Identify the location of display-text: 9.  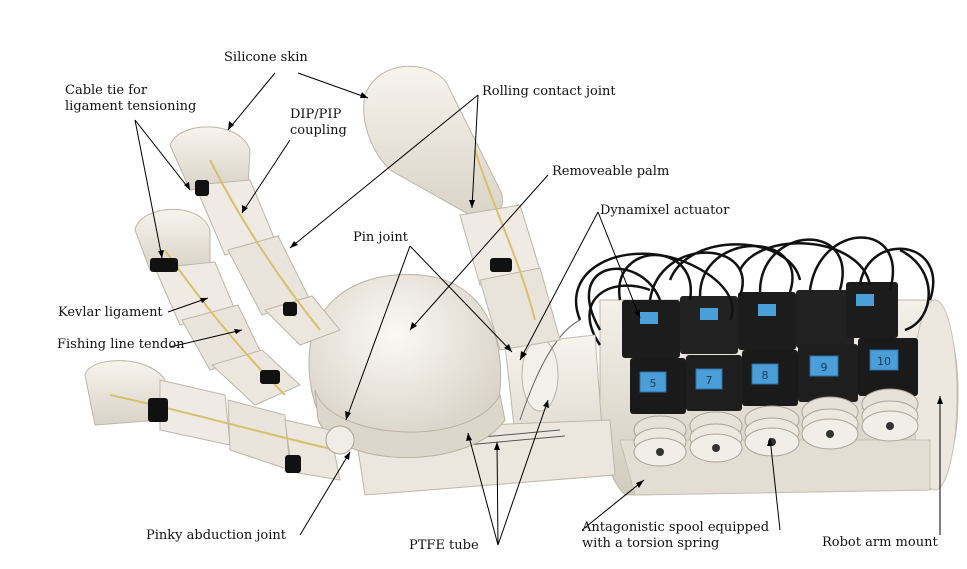
(824, 367).